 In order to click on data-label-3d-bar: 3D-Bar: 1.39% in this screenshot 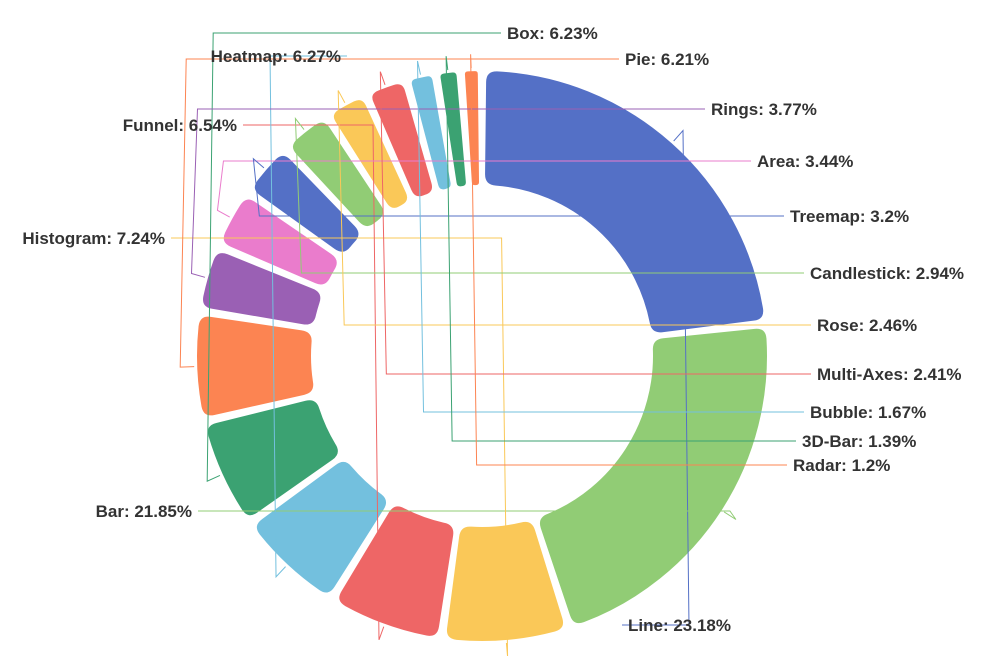, I will do `click(859, 441)`.